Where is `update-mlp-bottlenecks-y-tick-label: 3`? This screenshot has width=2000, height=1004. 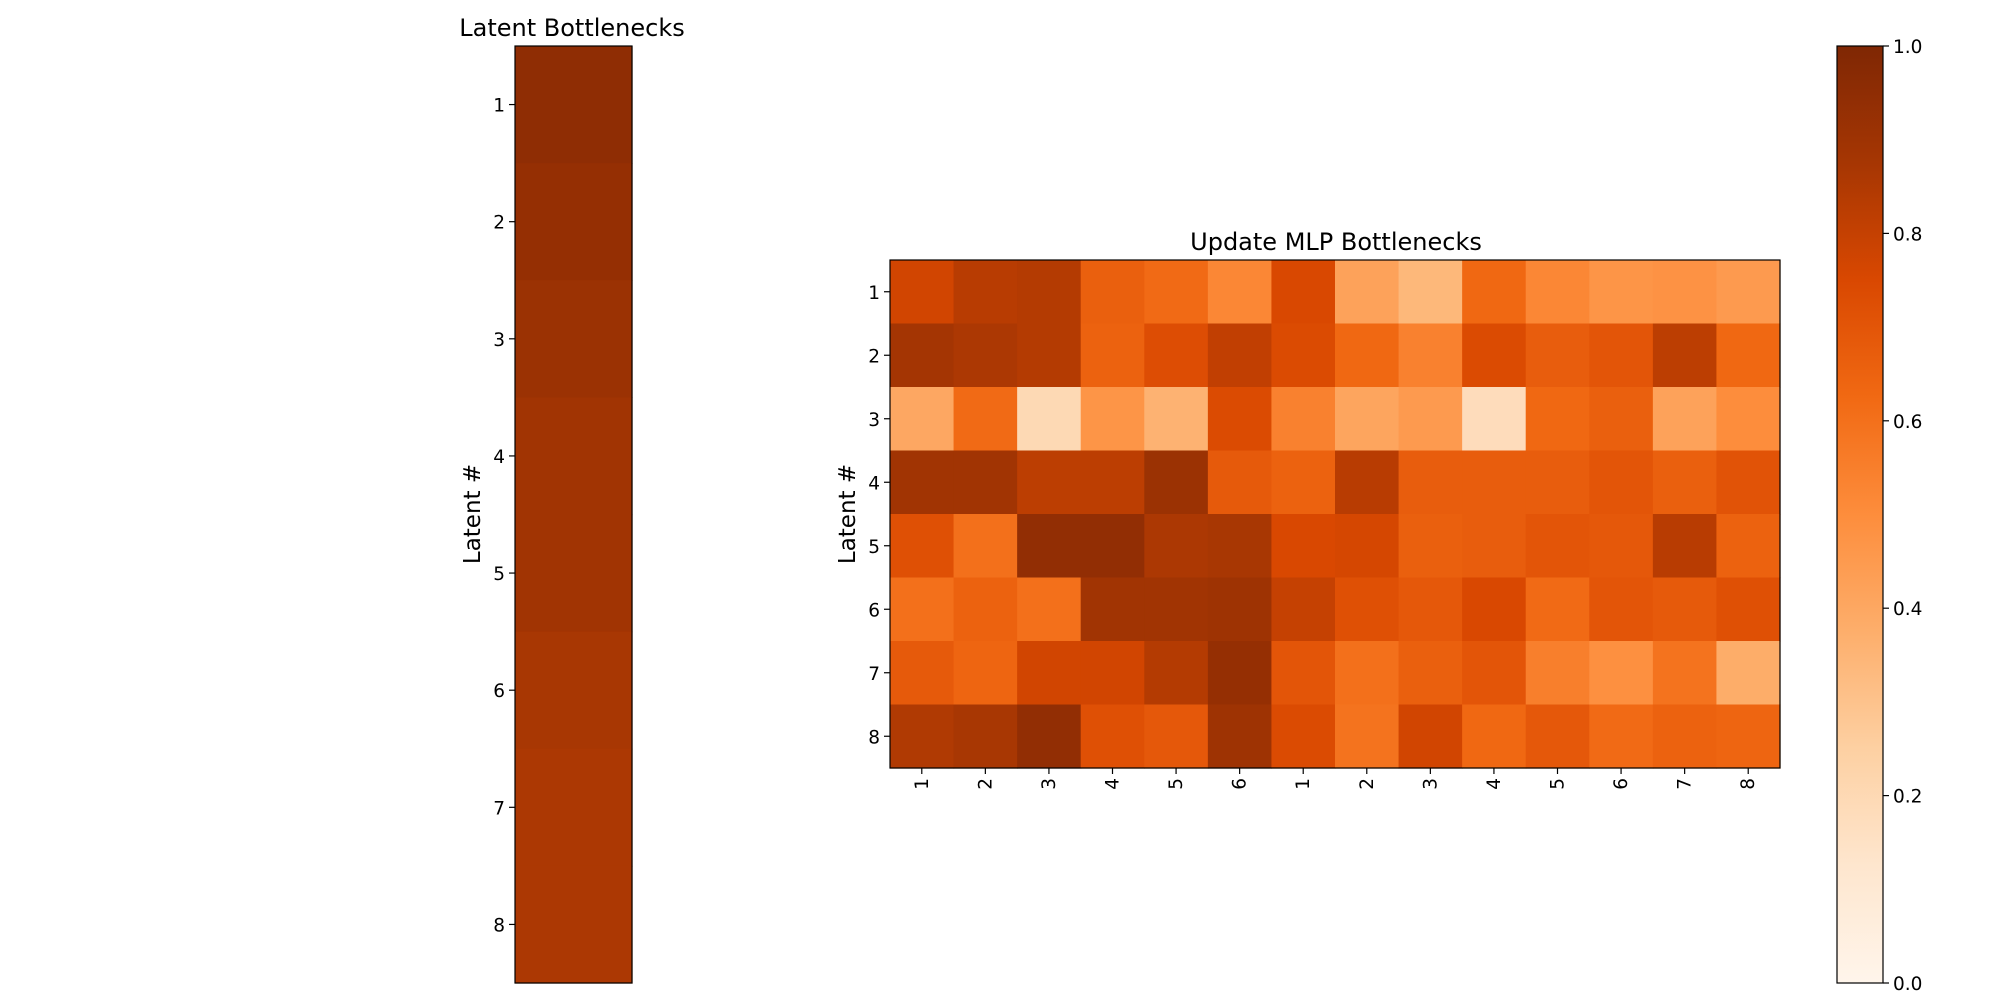
update-mlp-bottlenecks-y-tick-label: 3 is located at coordinates (874, 420).